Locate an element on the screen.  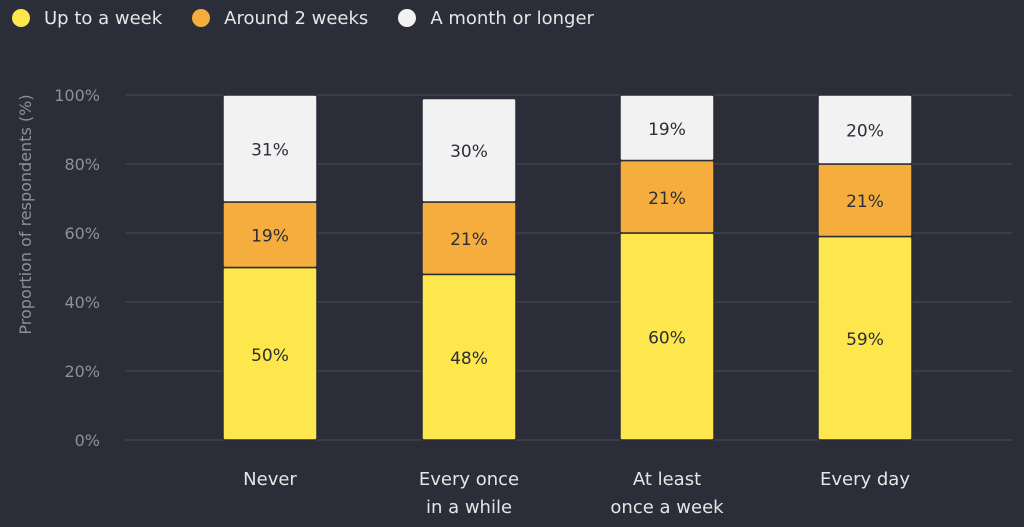
data-label: 20% is located at coordinates (865, 132).